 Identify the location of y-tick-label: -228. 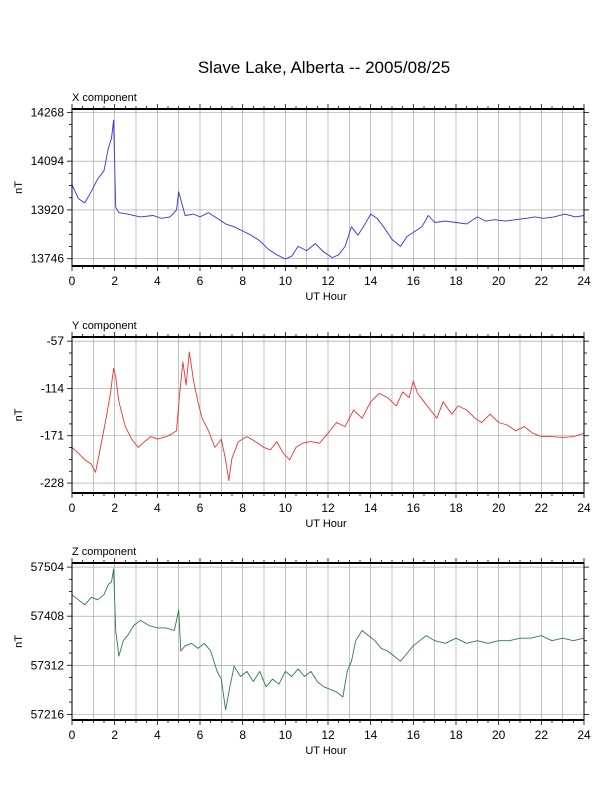
(52, 483).